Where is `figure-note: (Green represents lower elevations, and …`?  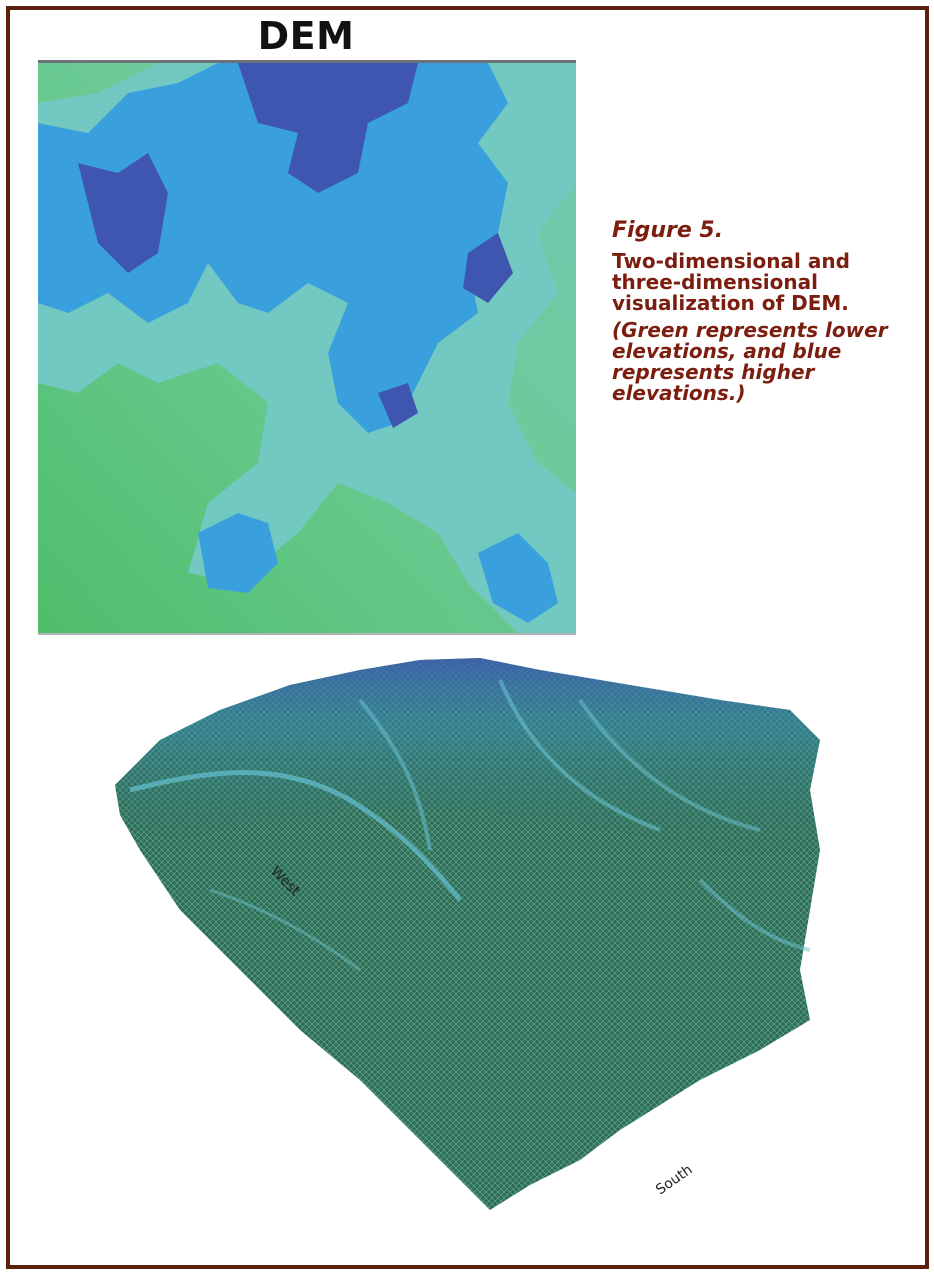 figure-note: (Green represents lower elevations, and … is located at coordinates (750, 361).